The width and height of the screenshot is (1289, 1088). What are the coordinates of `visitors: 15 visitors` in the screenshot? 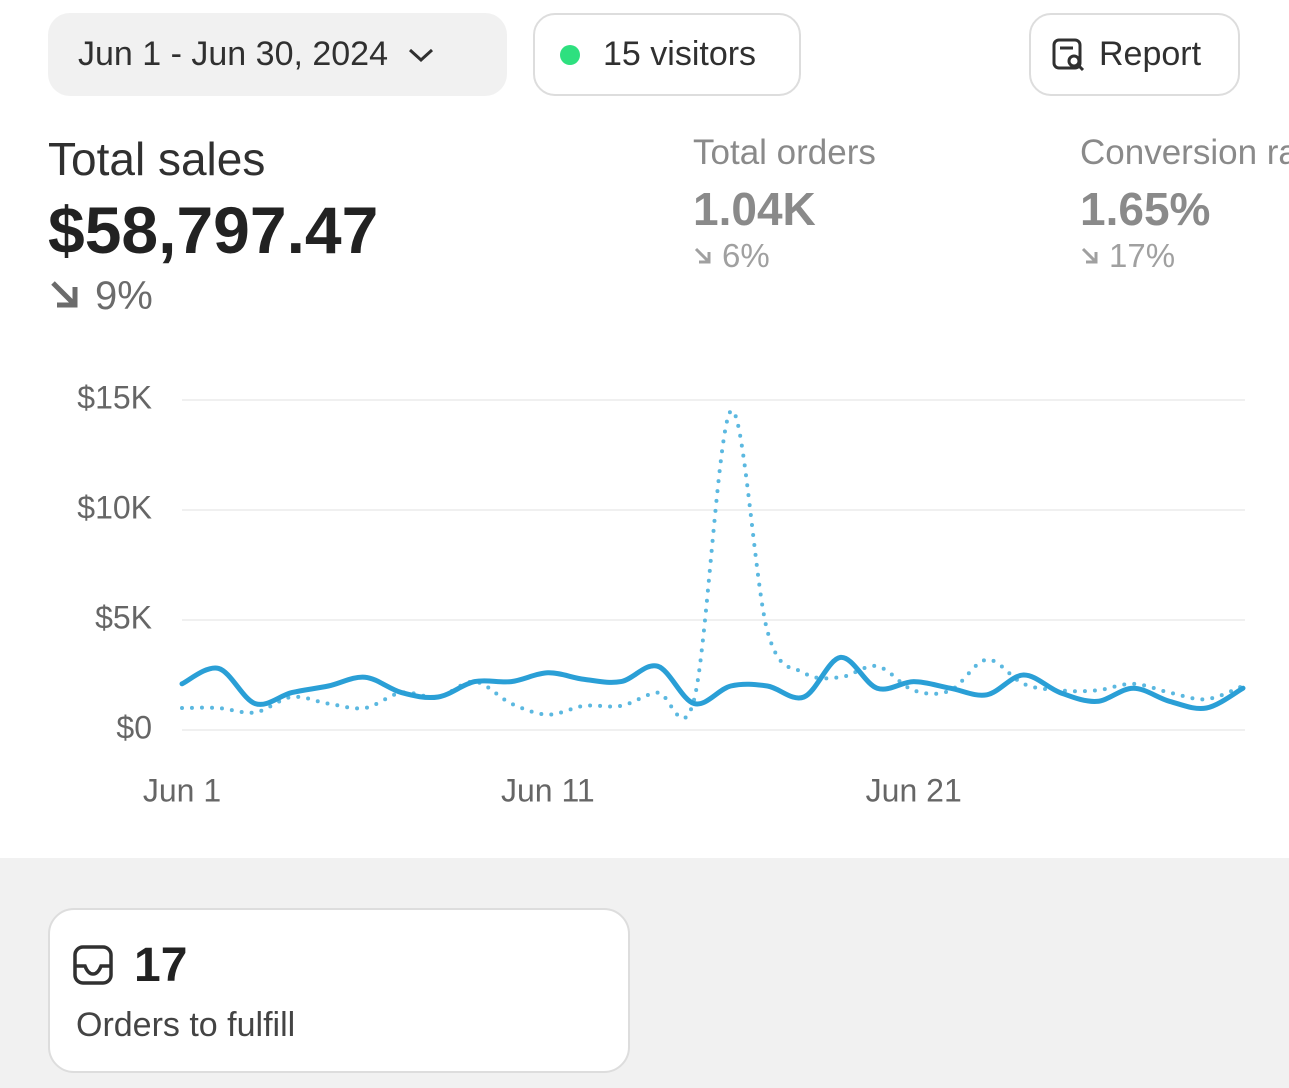 It's located at (680, 54).